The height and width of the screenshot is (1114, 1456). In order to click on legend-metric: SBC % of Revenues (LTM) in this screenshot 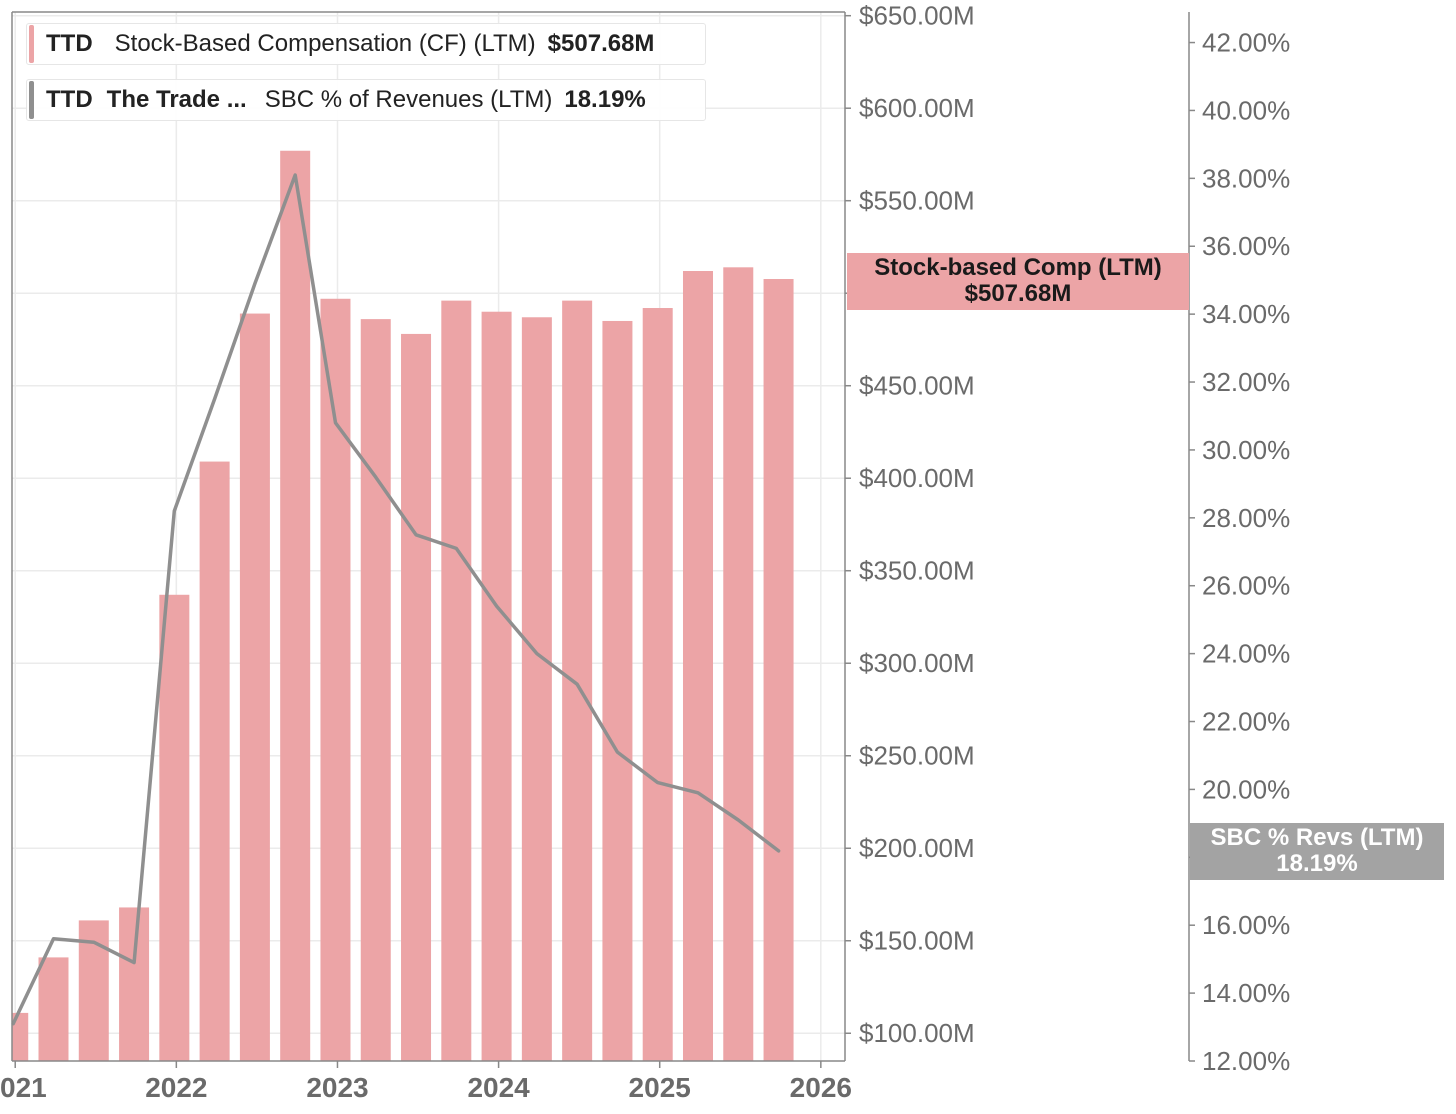, I will do `click(408, 99)`.